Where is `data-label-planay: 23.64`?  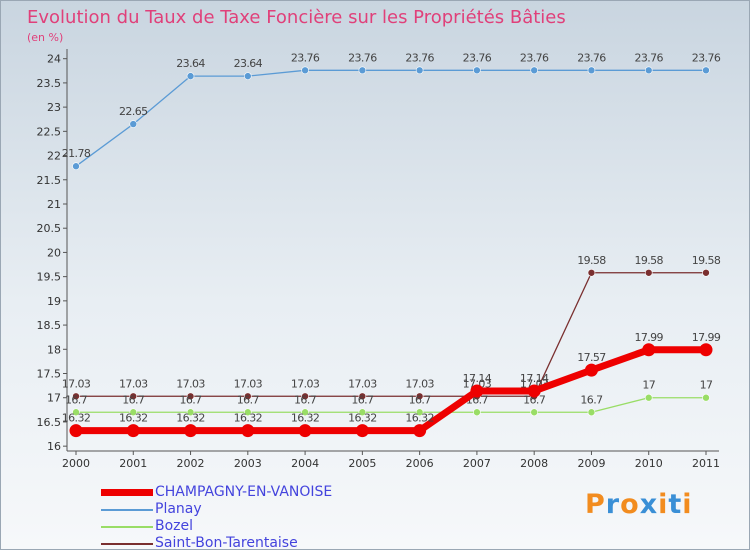 data-label-planay: 23.64 is located at coordinates (248, 63).